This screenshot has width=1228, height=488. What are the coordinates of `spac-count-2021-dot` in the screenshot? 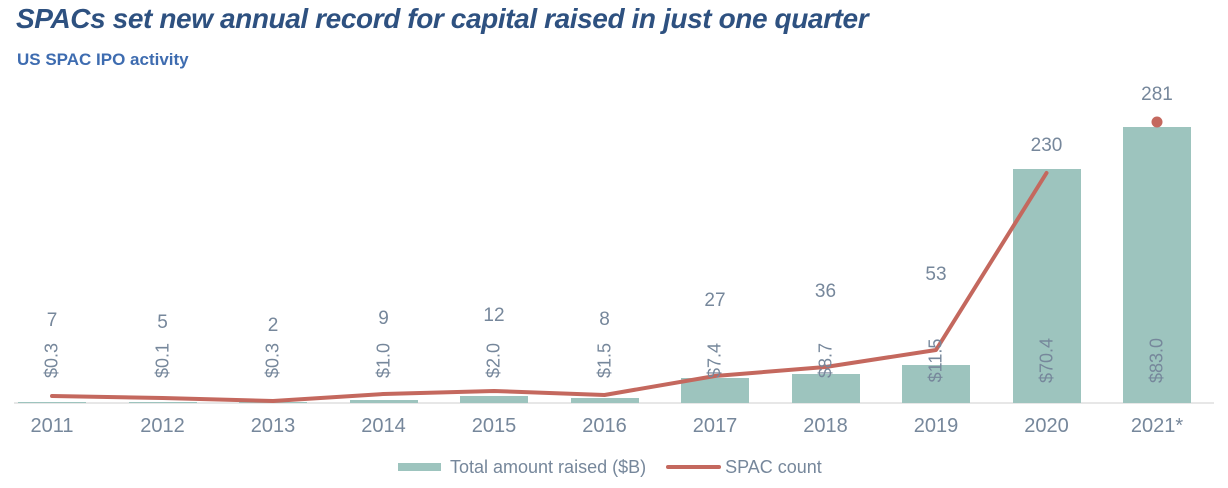 It's located at (1157, 122).